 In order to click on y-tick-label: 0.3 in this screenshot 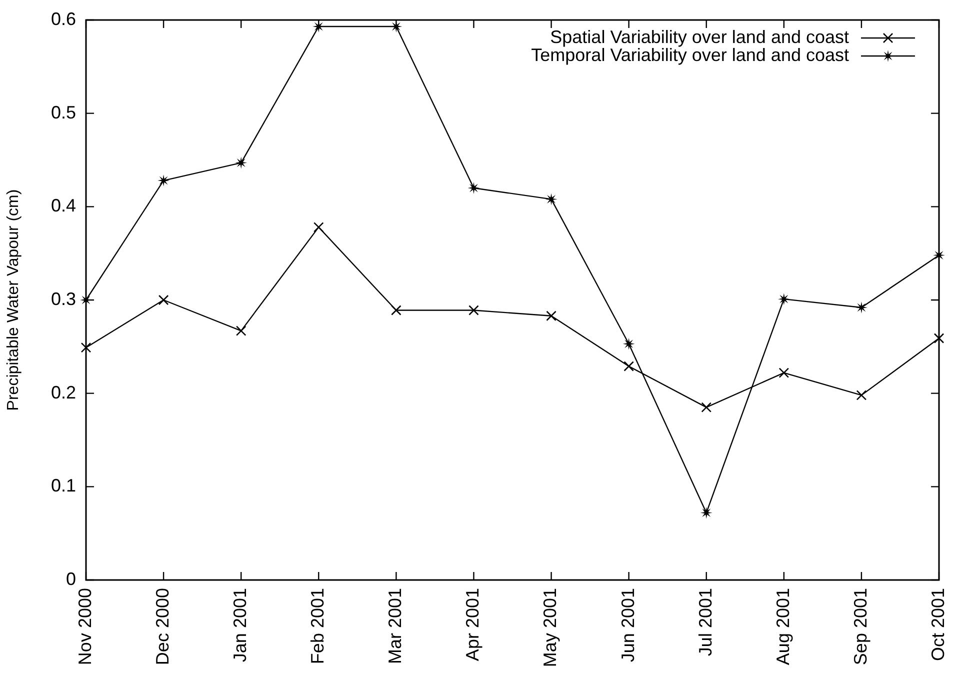, I will do `click(63, 298)`.